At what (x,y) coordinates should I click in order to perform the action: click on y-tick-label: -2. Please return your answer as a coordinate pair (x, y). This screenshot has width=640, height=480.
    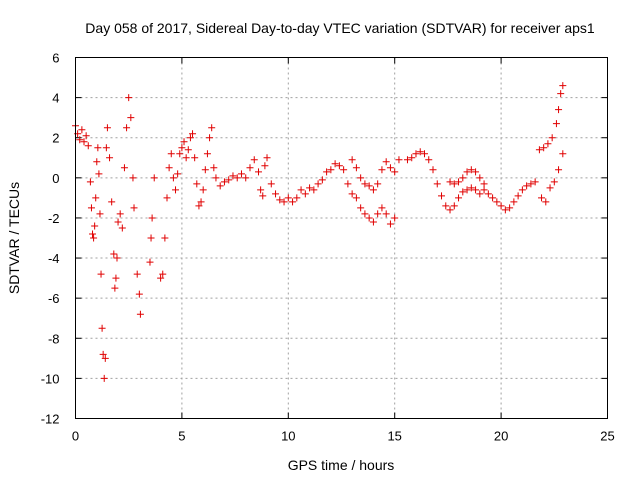
    Looking at the image, I should click on (54, 218).